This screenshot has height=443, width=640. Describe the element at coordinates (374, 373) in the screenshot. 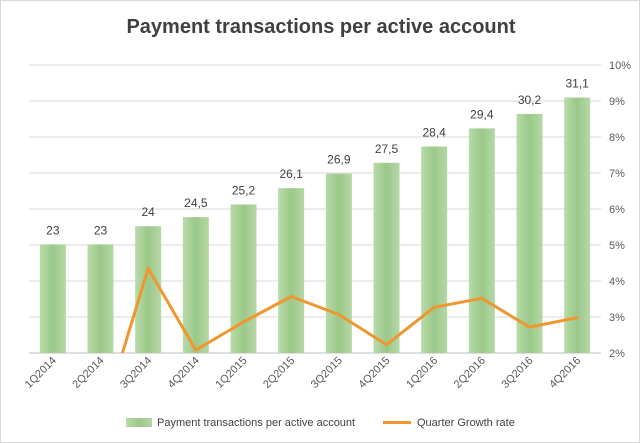

I see `x-tick-label: 4Q2015` at that location.